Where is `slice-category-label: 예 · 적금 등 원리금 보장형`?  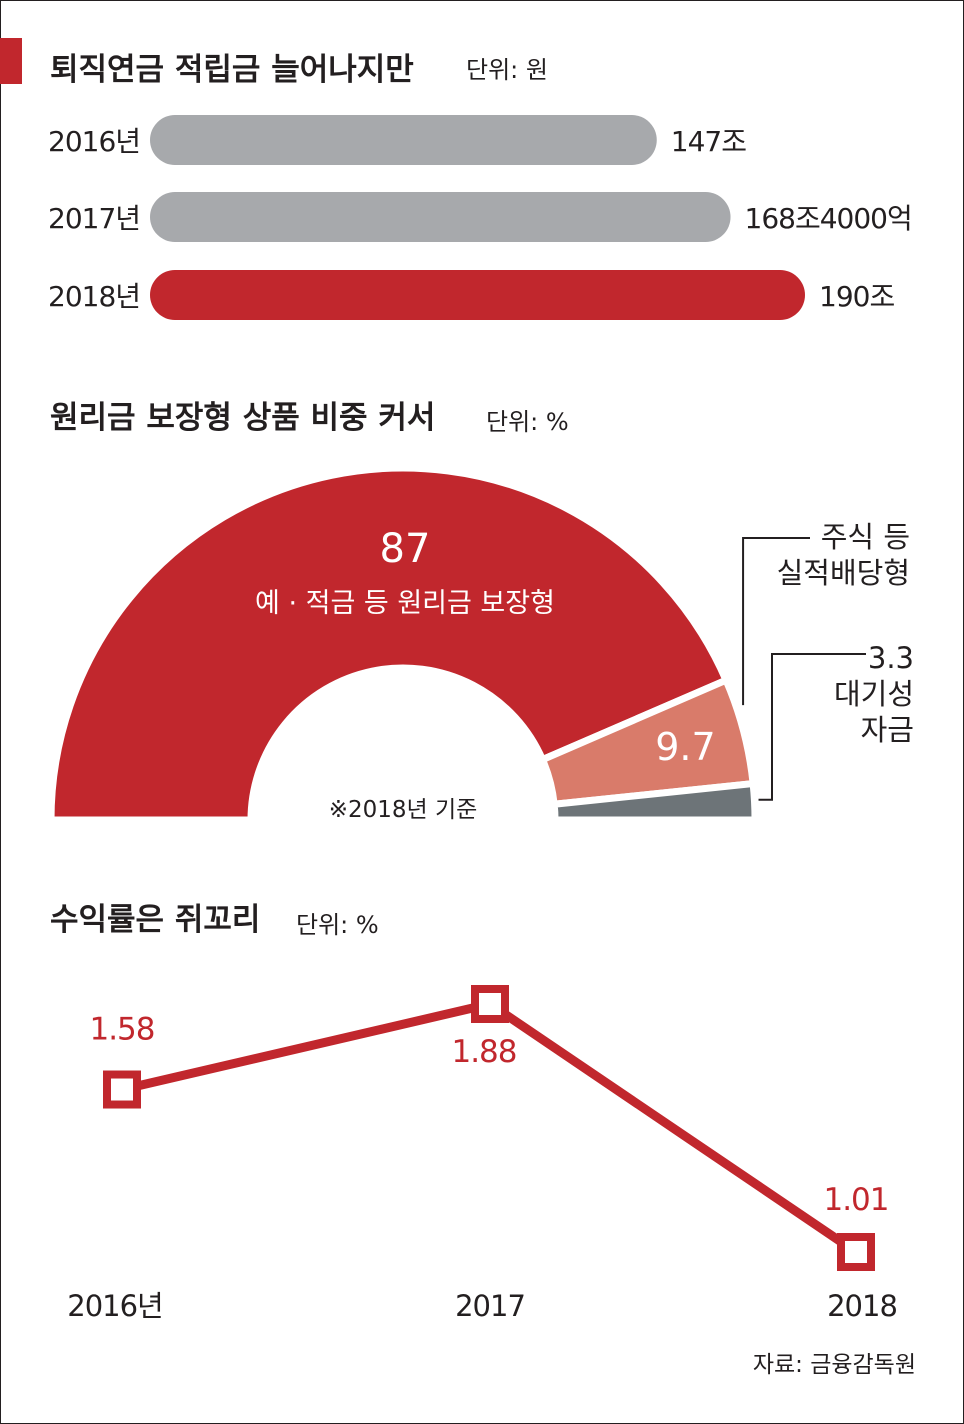 slice-category-label: 예 · 적금 등 원리금 보장형 is located at coordinates (405, 603).